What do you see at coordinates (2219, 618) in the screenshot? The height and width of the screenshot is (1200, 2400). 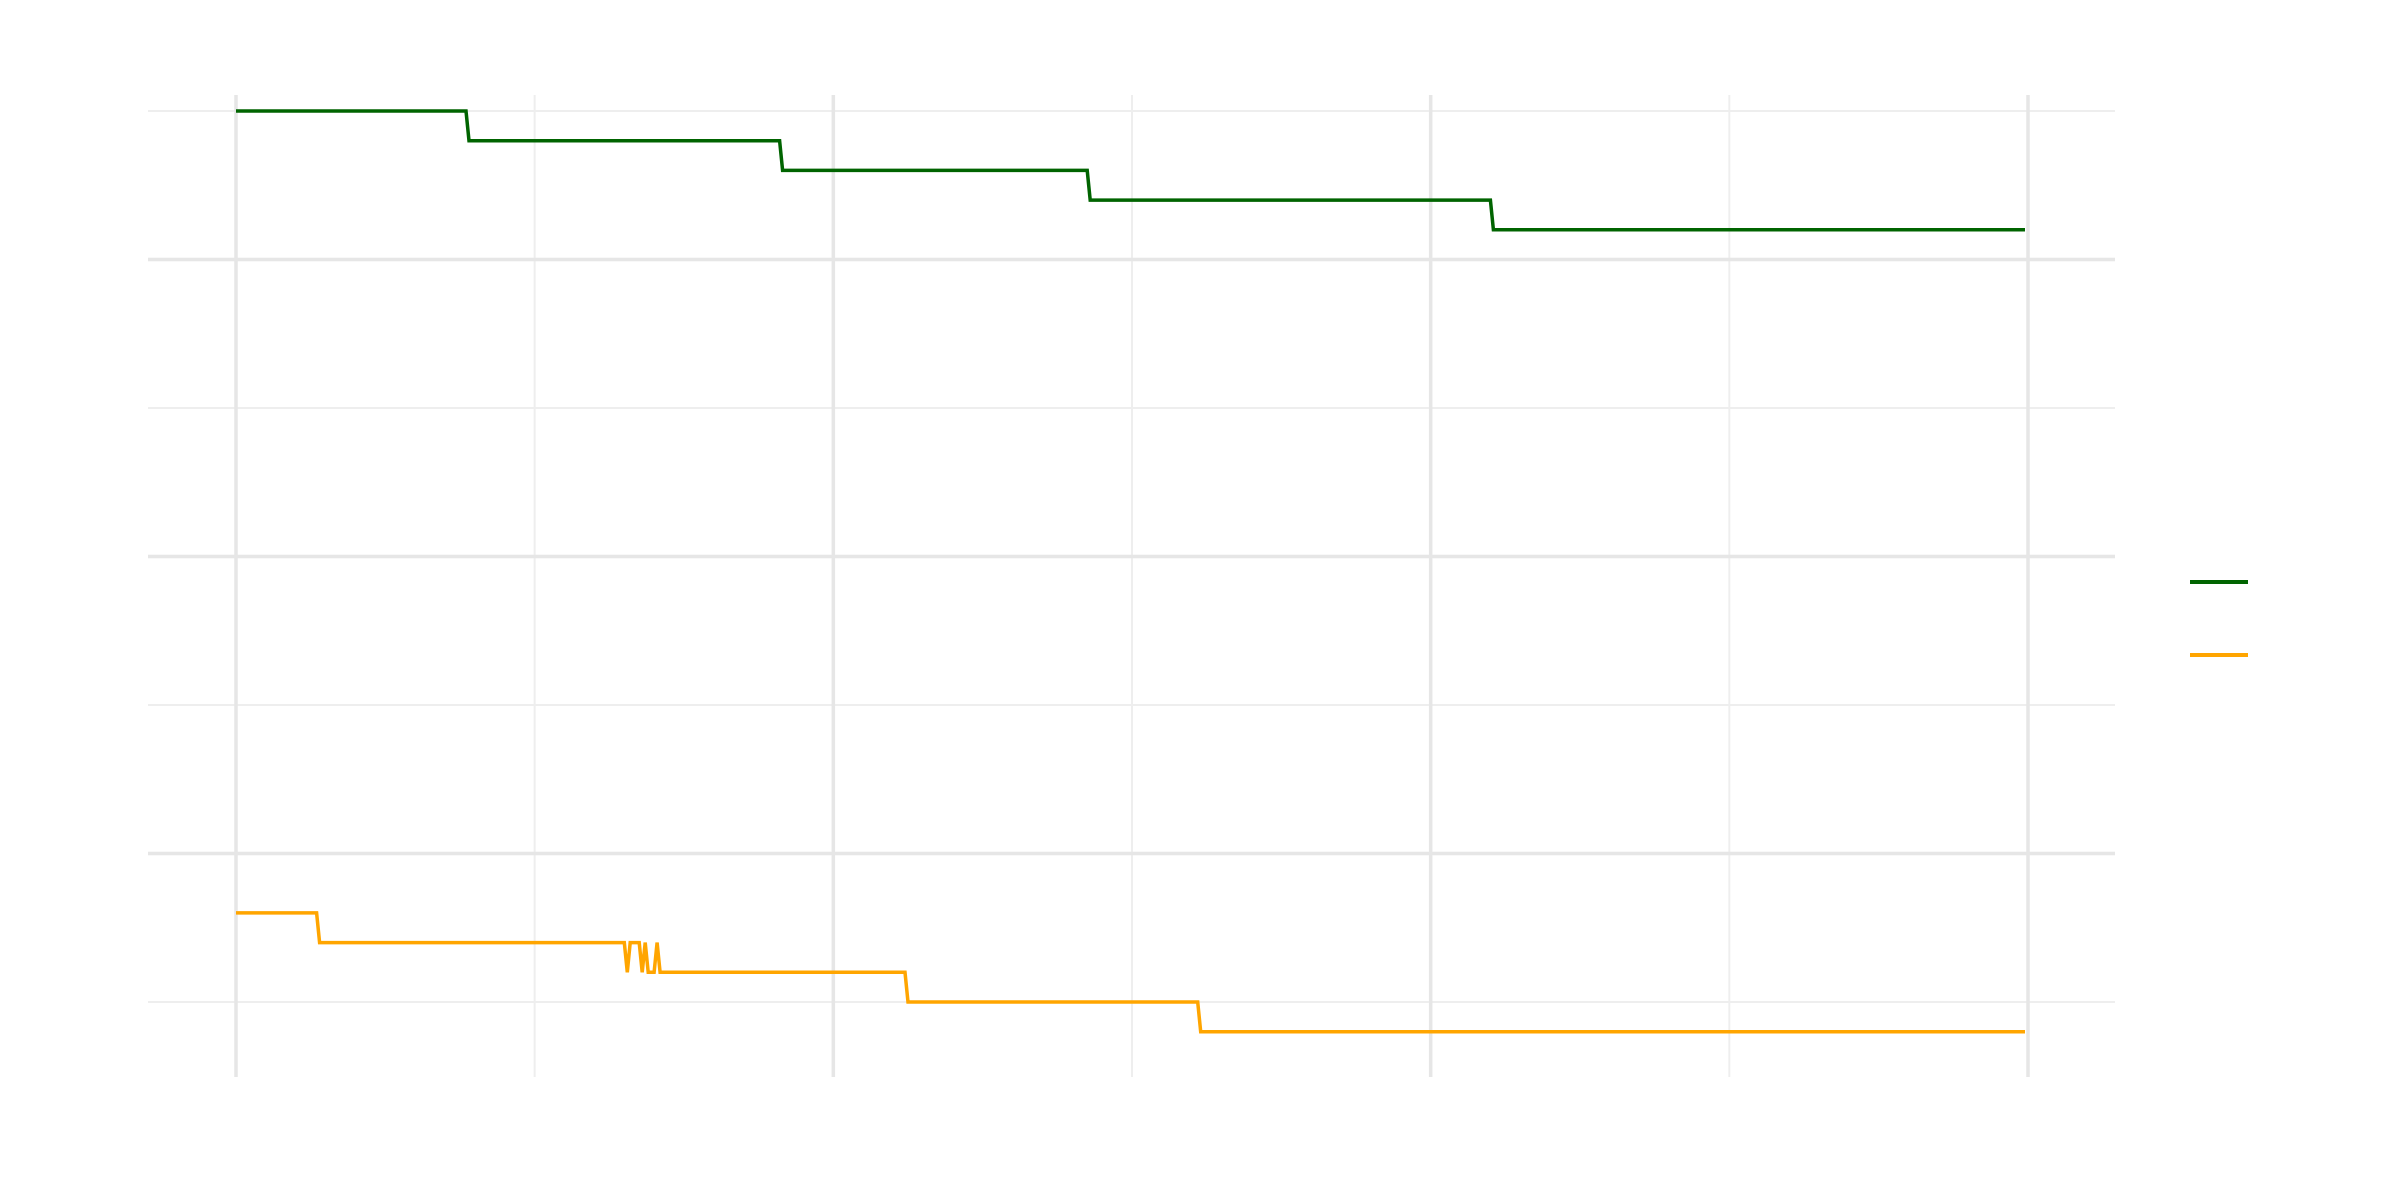 I see `legend` at bounding box center [2219, 618].